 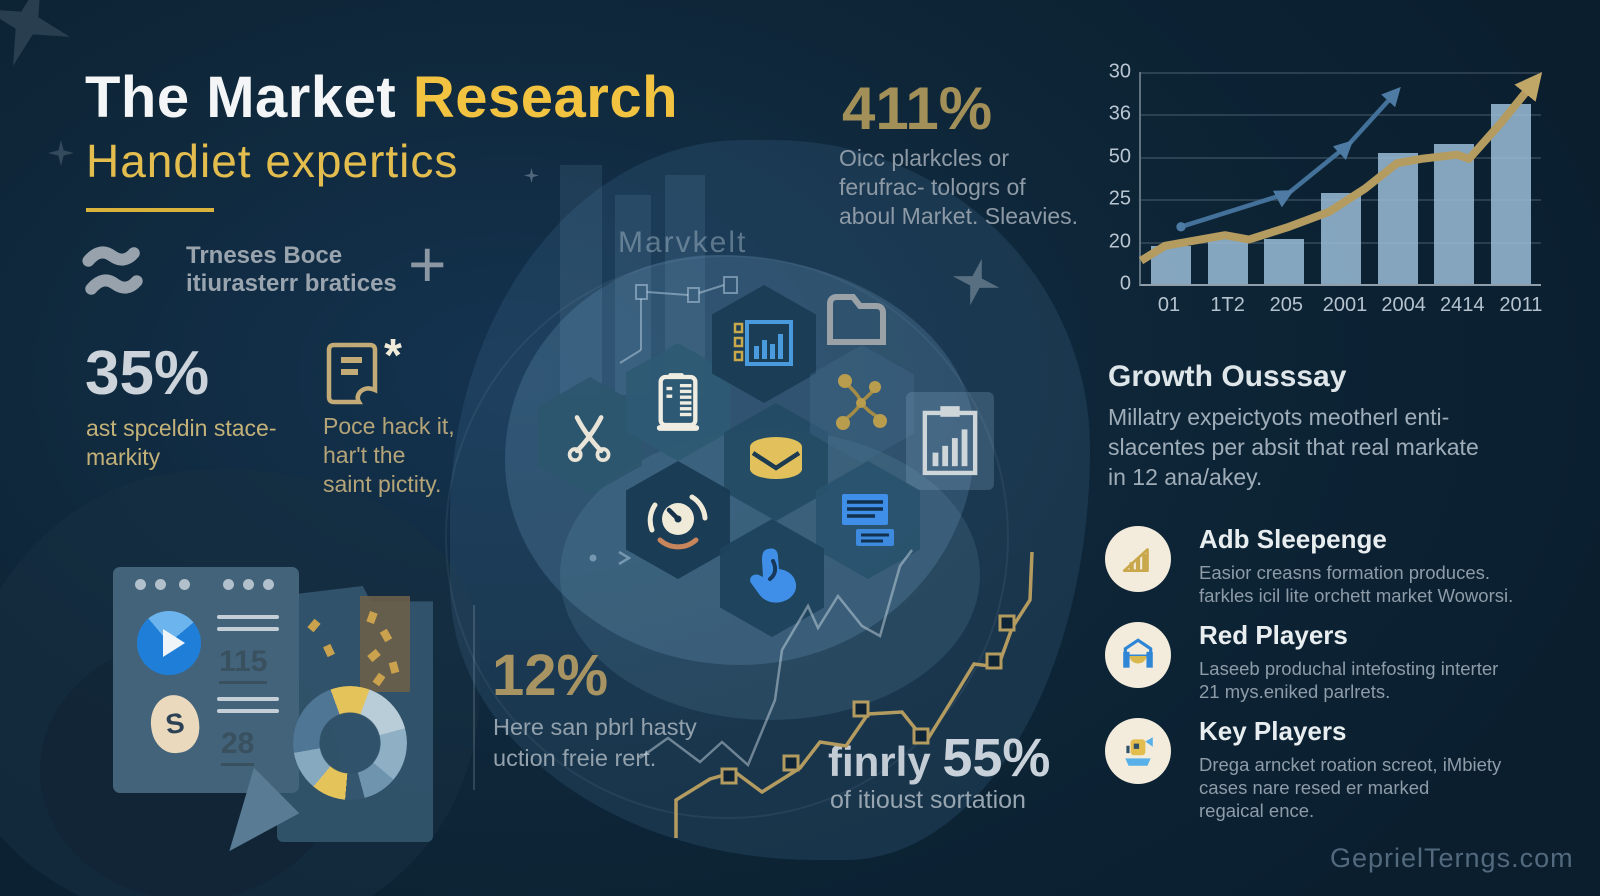 I want to click on trophy-stand-icon, so click(x=1139, y=751).